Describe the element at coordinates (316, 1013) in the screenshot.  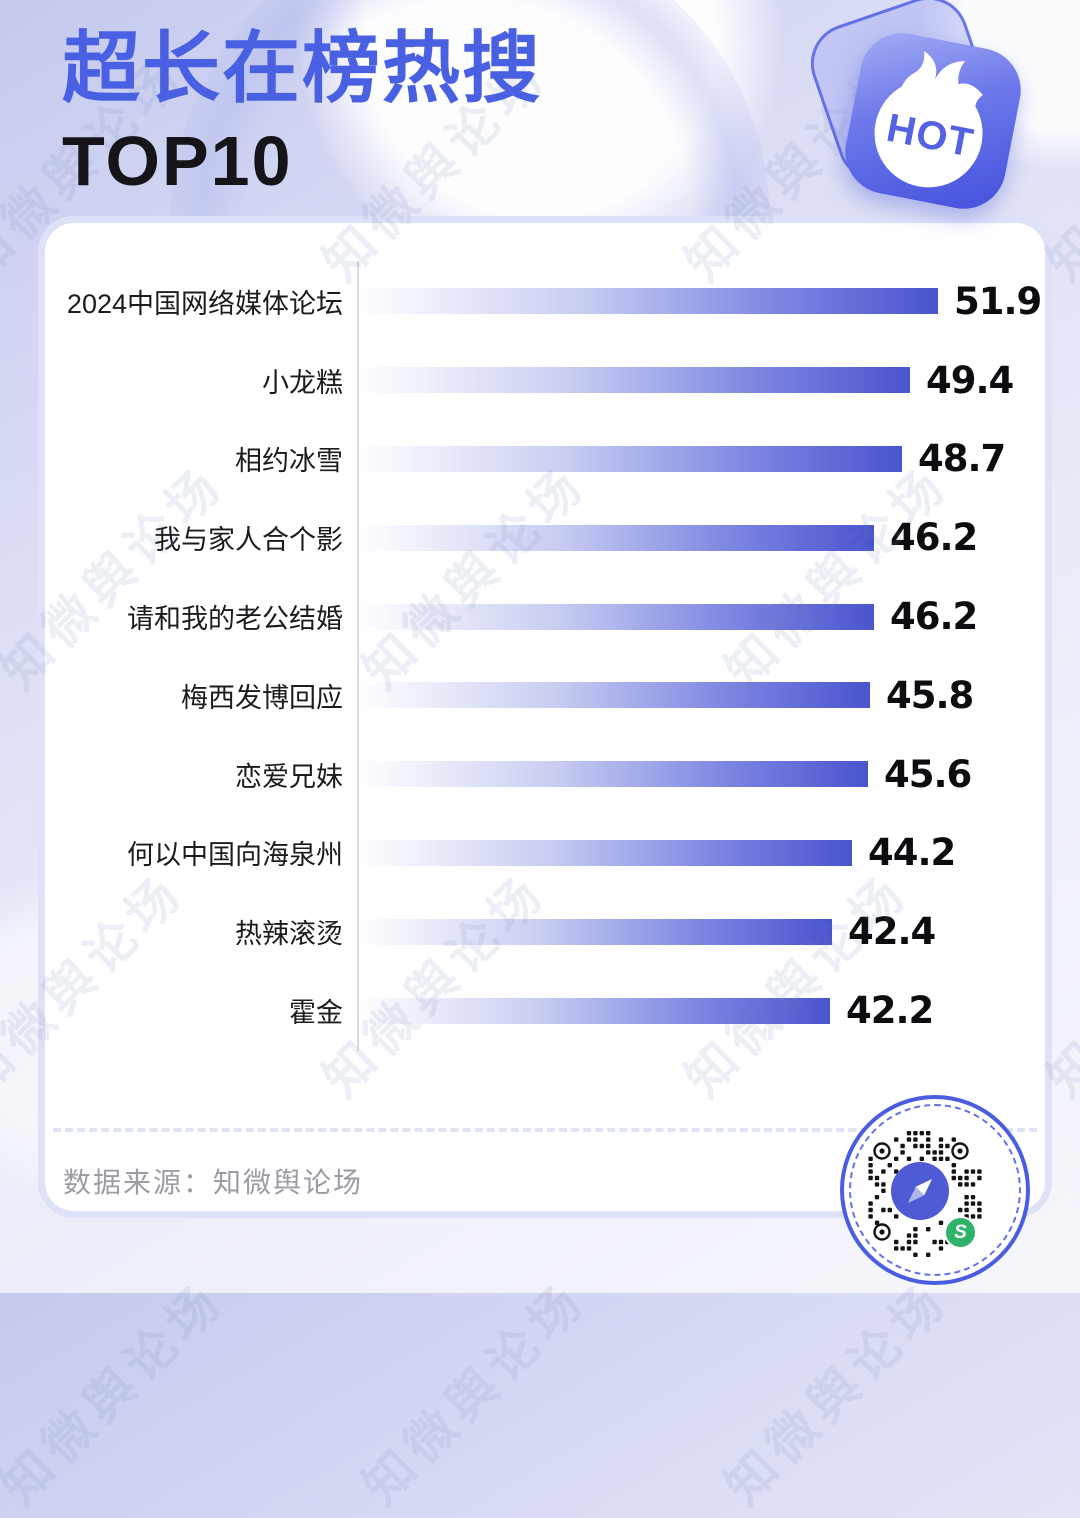
I see `bar-label: 霍金` at that location.